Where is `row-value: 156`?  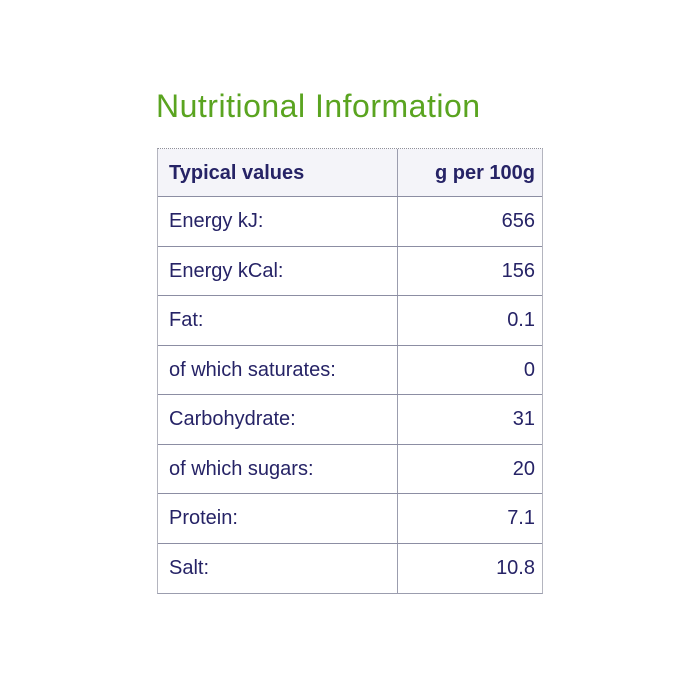
row-value: 156 is located at coordinates (469, 270).